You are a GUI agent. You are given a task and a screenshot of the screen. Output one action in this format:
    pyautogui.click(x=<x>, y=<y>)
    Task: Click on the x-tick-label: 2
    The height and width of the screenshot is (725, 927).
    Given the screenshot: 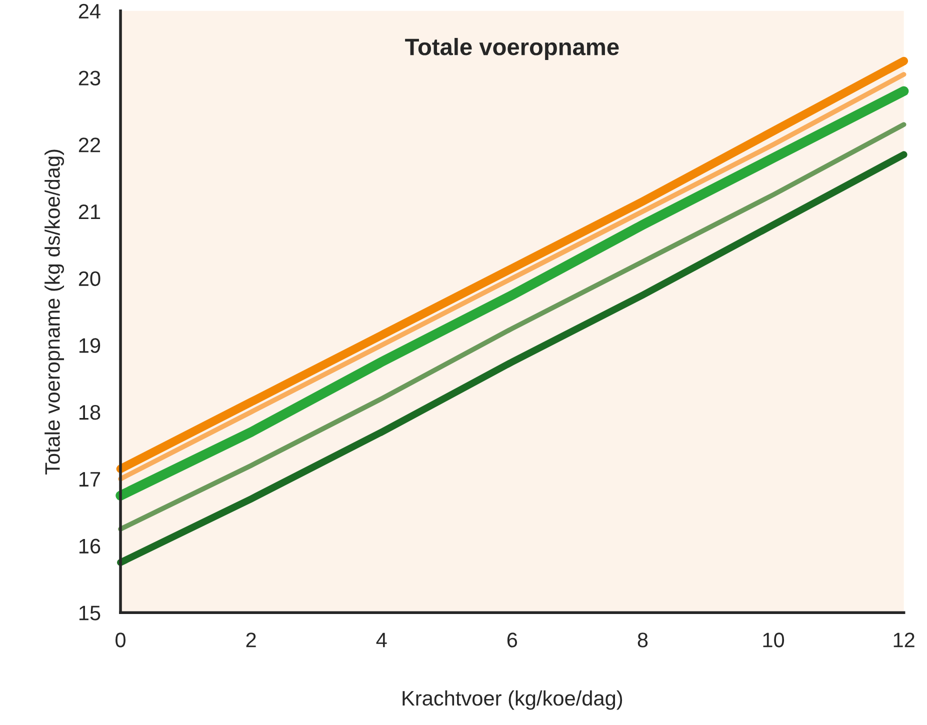 What is the action you would take?
    pyautogui.click(x=251, y=640)
    